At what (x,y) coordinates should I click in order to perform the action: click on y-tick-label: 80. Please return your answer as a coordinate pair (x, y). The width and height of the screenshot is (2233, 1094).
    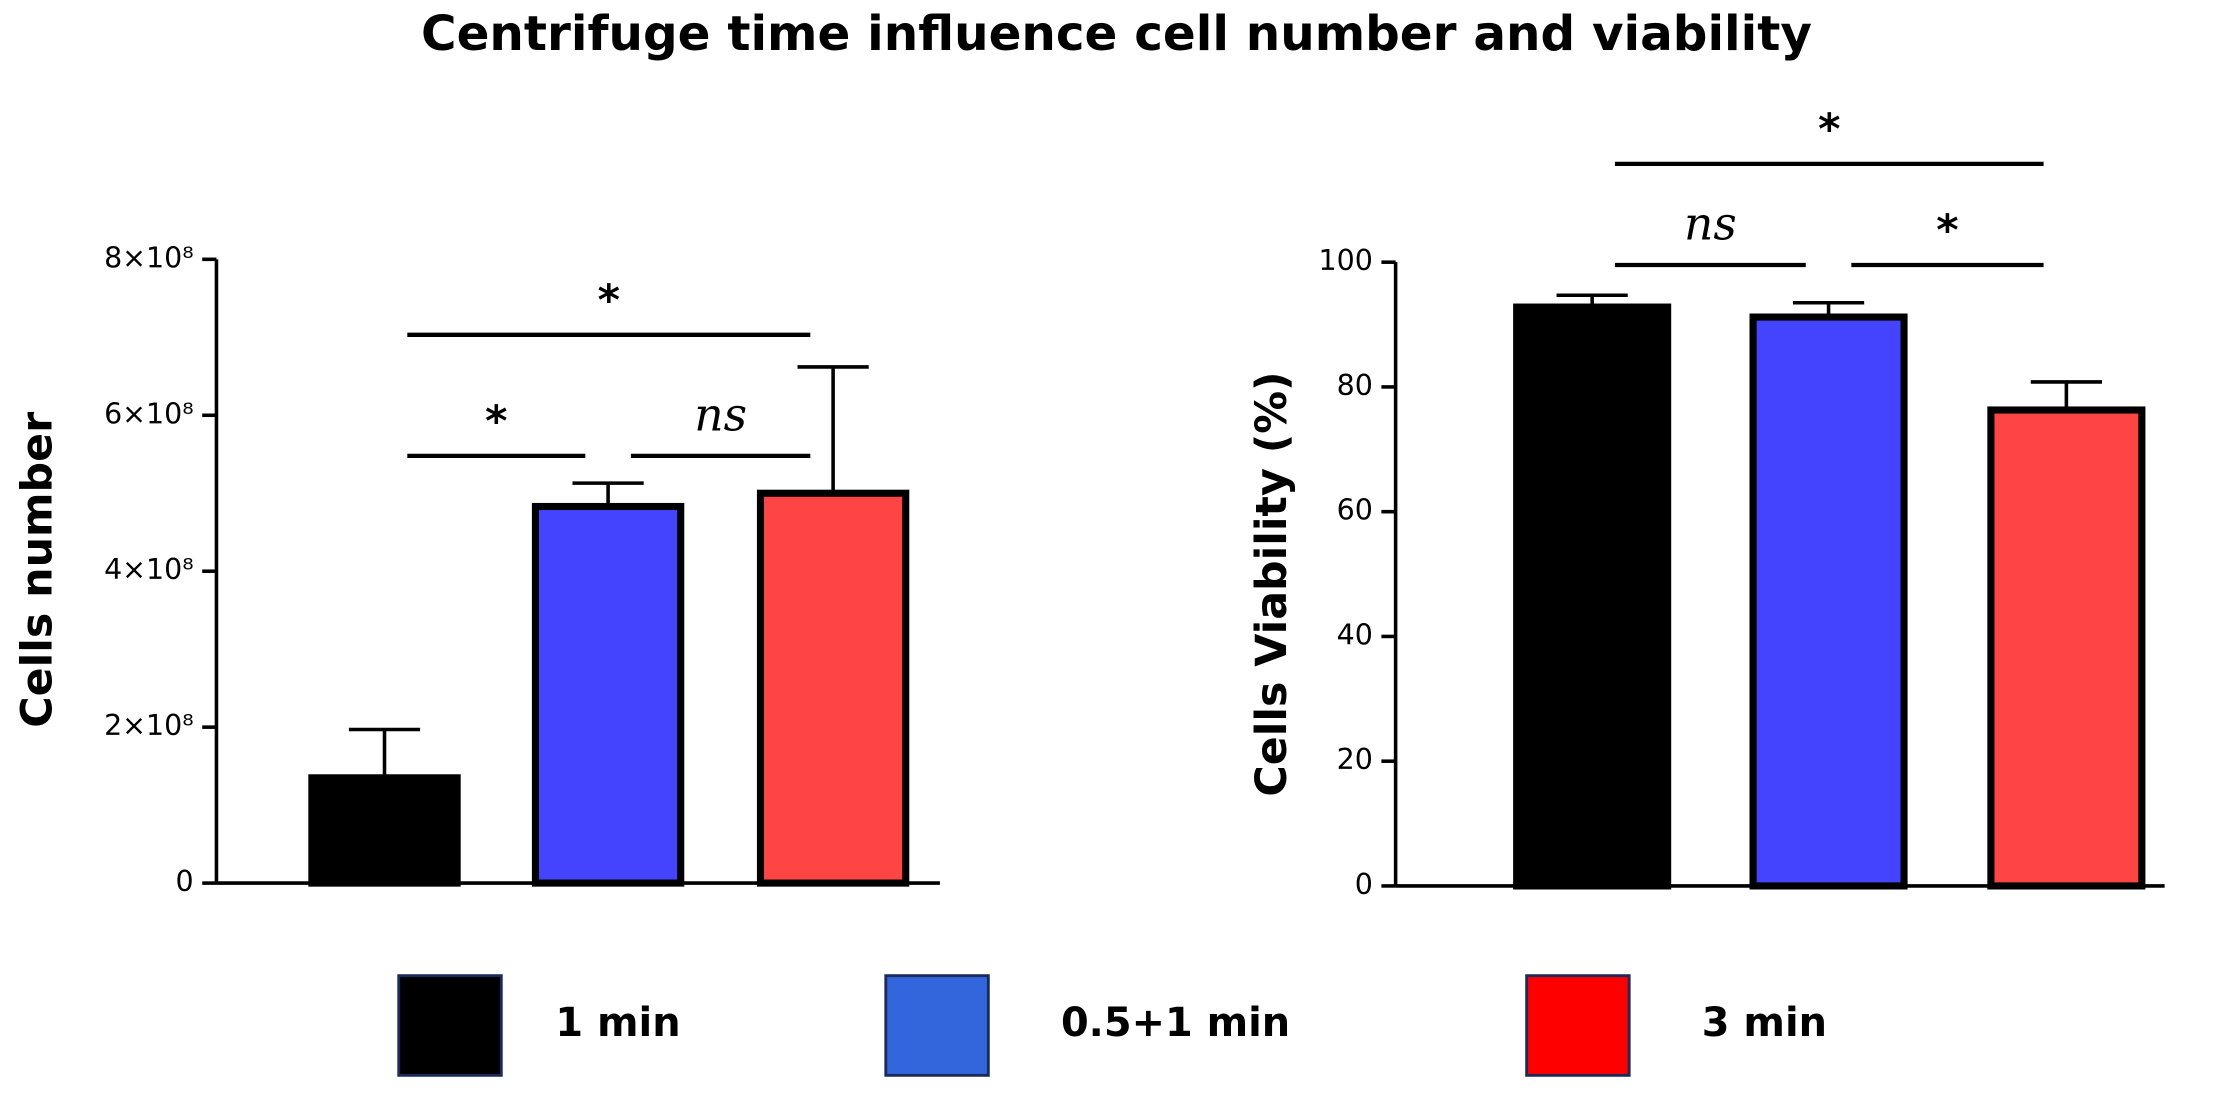
    Looking at the image, I should click on (1355, 385).